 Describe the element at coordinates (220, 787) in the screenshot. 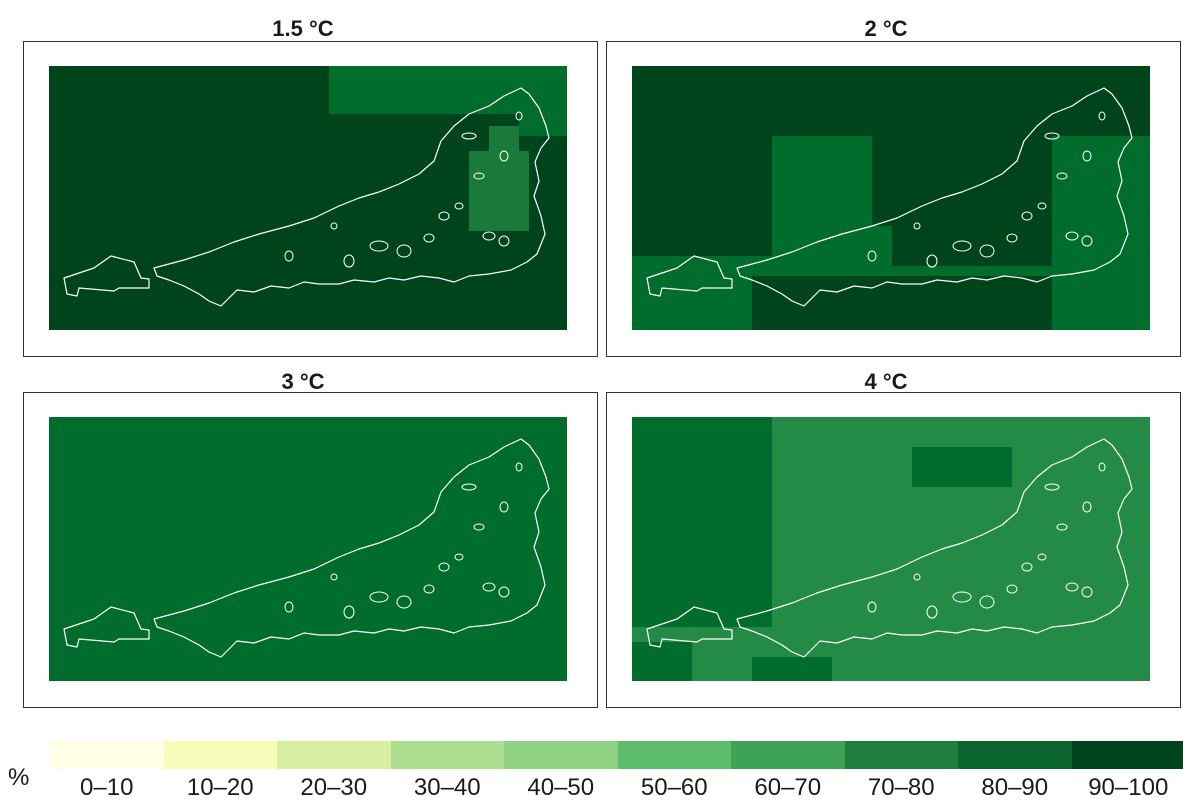

I see `legend-label: 10–20` at that location.